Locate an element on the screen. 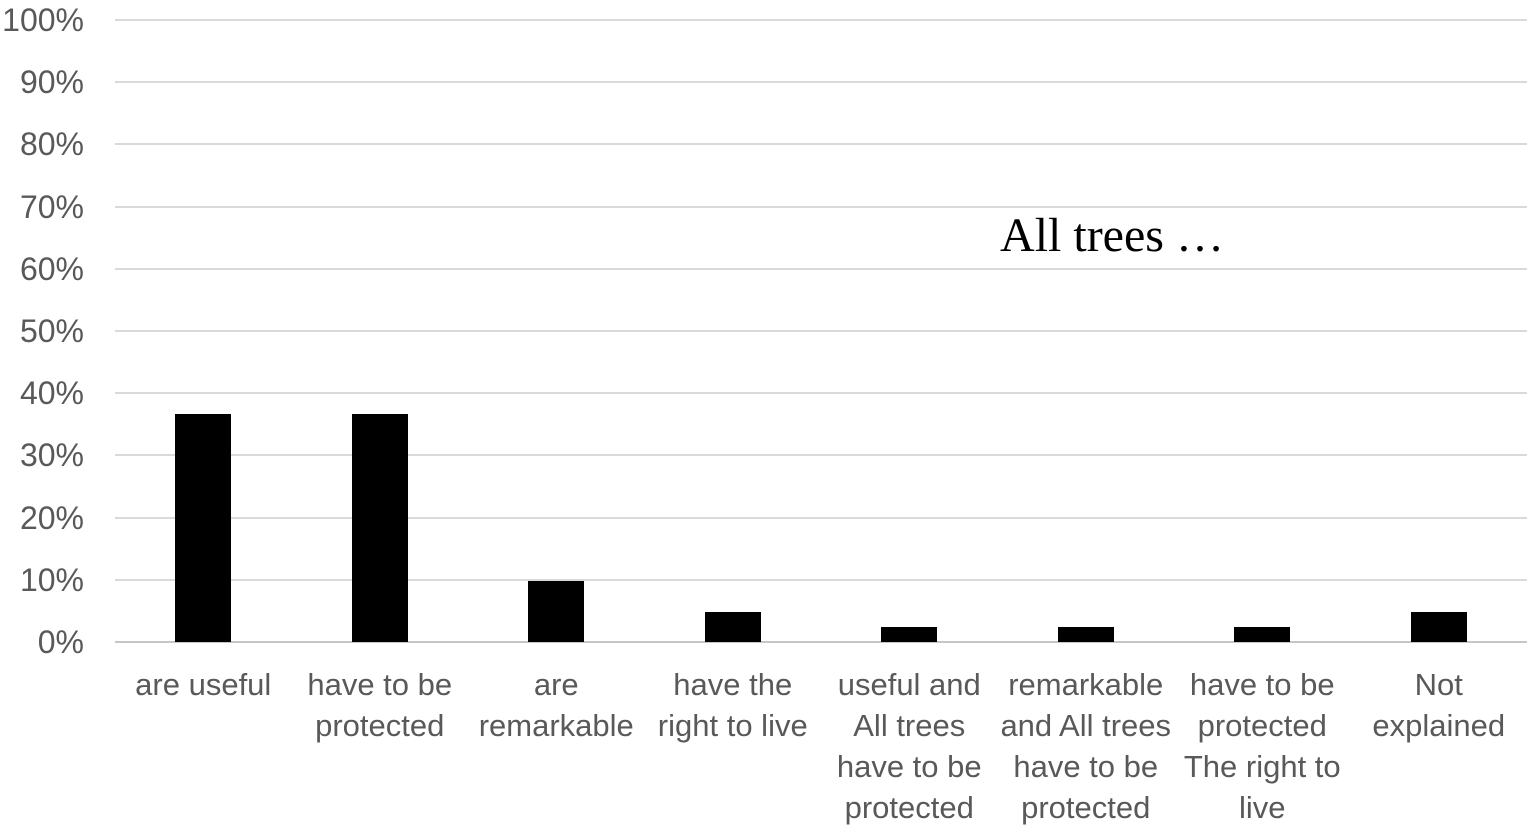 The width and height of the screenshot is (1535, 831). x-axis-category-label: are remarkable is located at coordinates (556, 705).